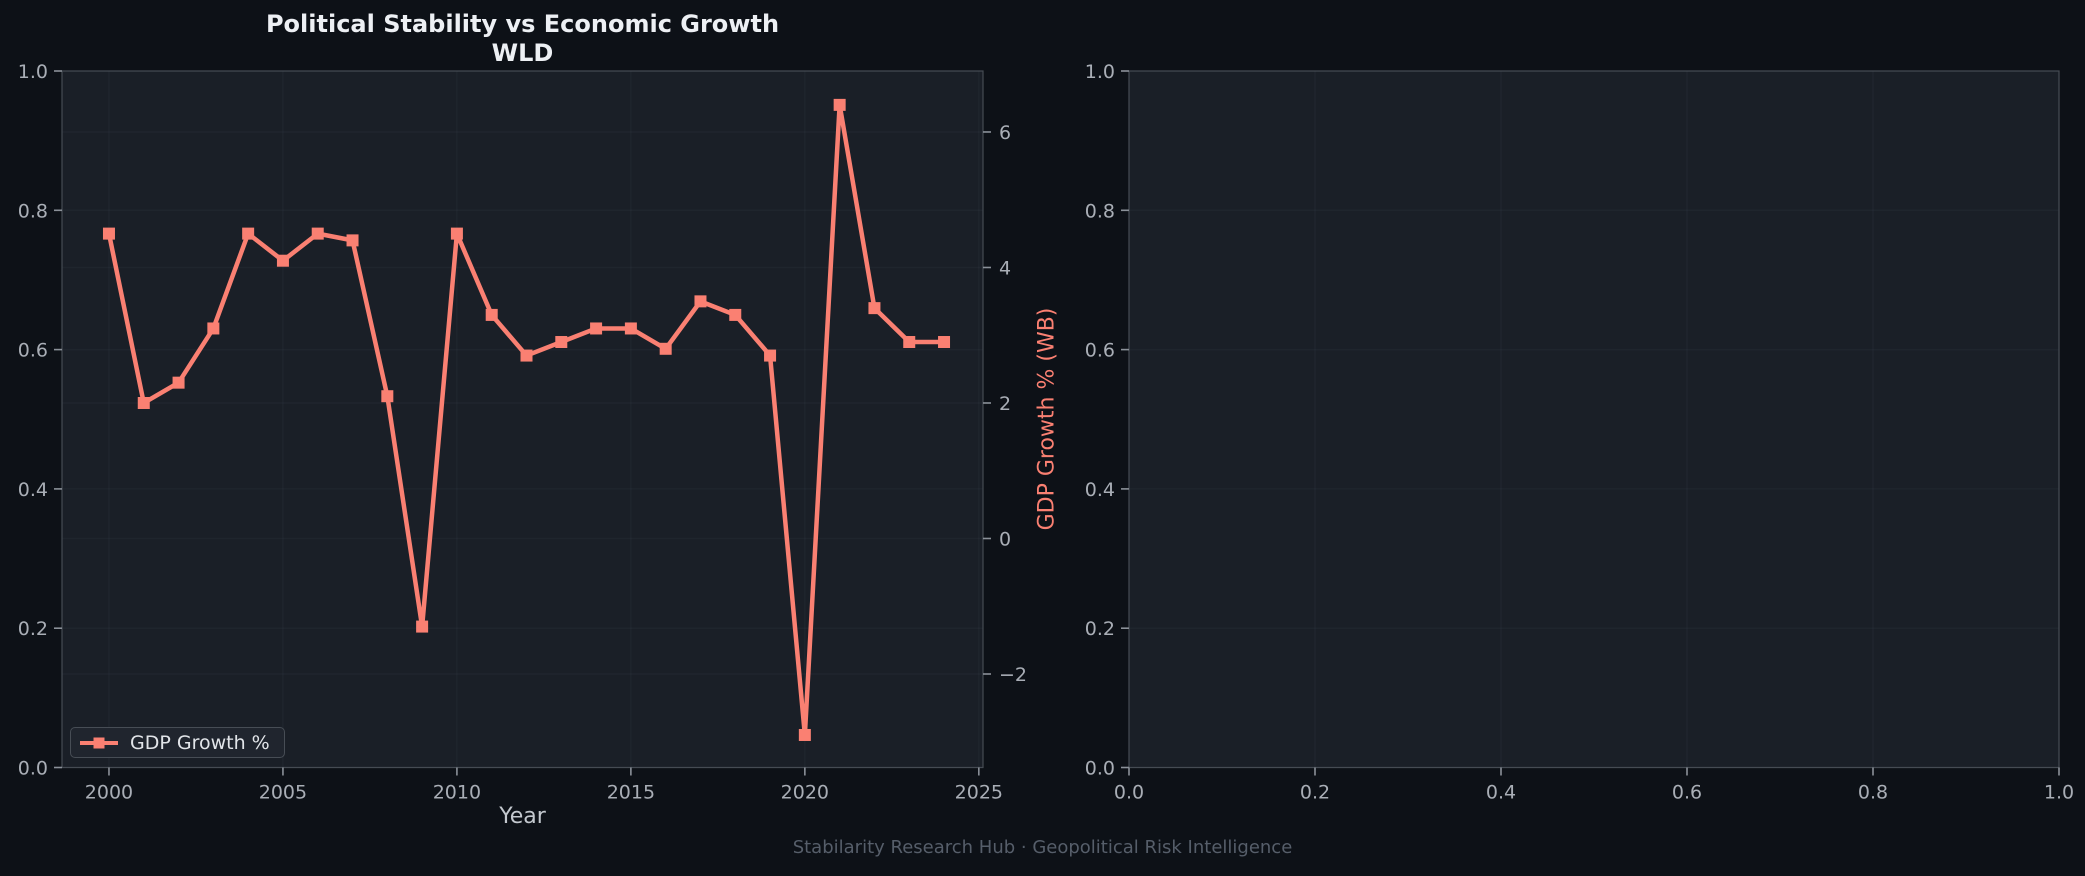 The image size is (2085, 876). What do you see at coordinates (99, 742) in the screenshot?
I see `legend-line-sample-icon` at bounding box center [99, 742].